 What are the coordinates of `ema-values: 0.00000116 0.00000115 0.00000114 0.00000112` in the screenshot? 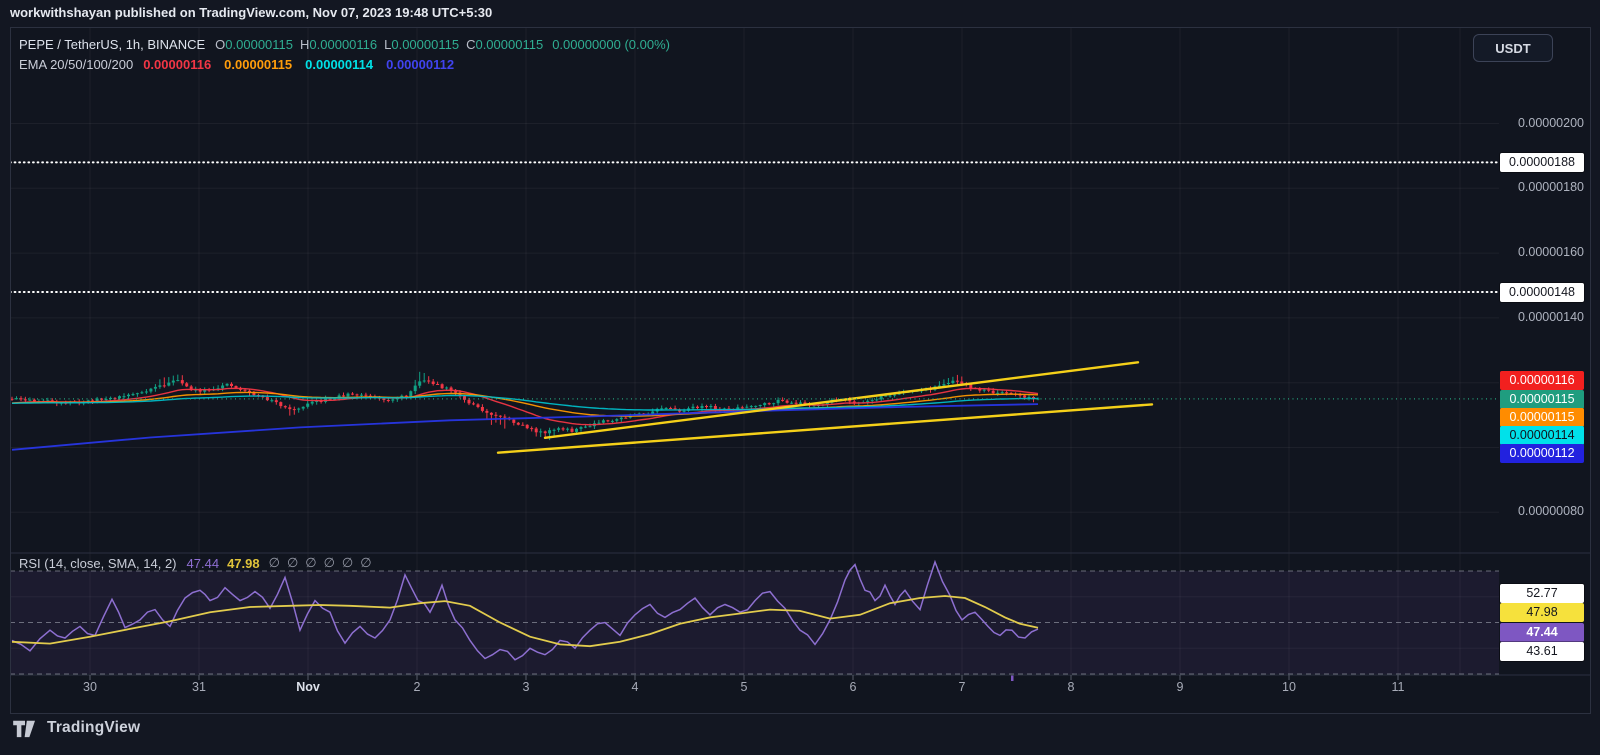 It's located at (305, 64).